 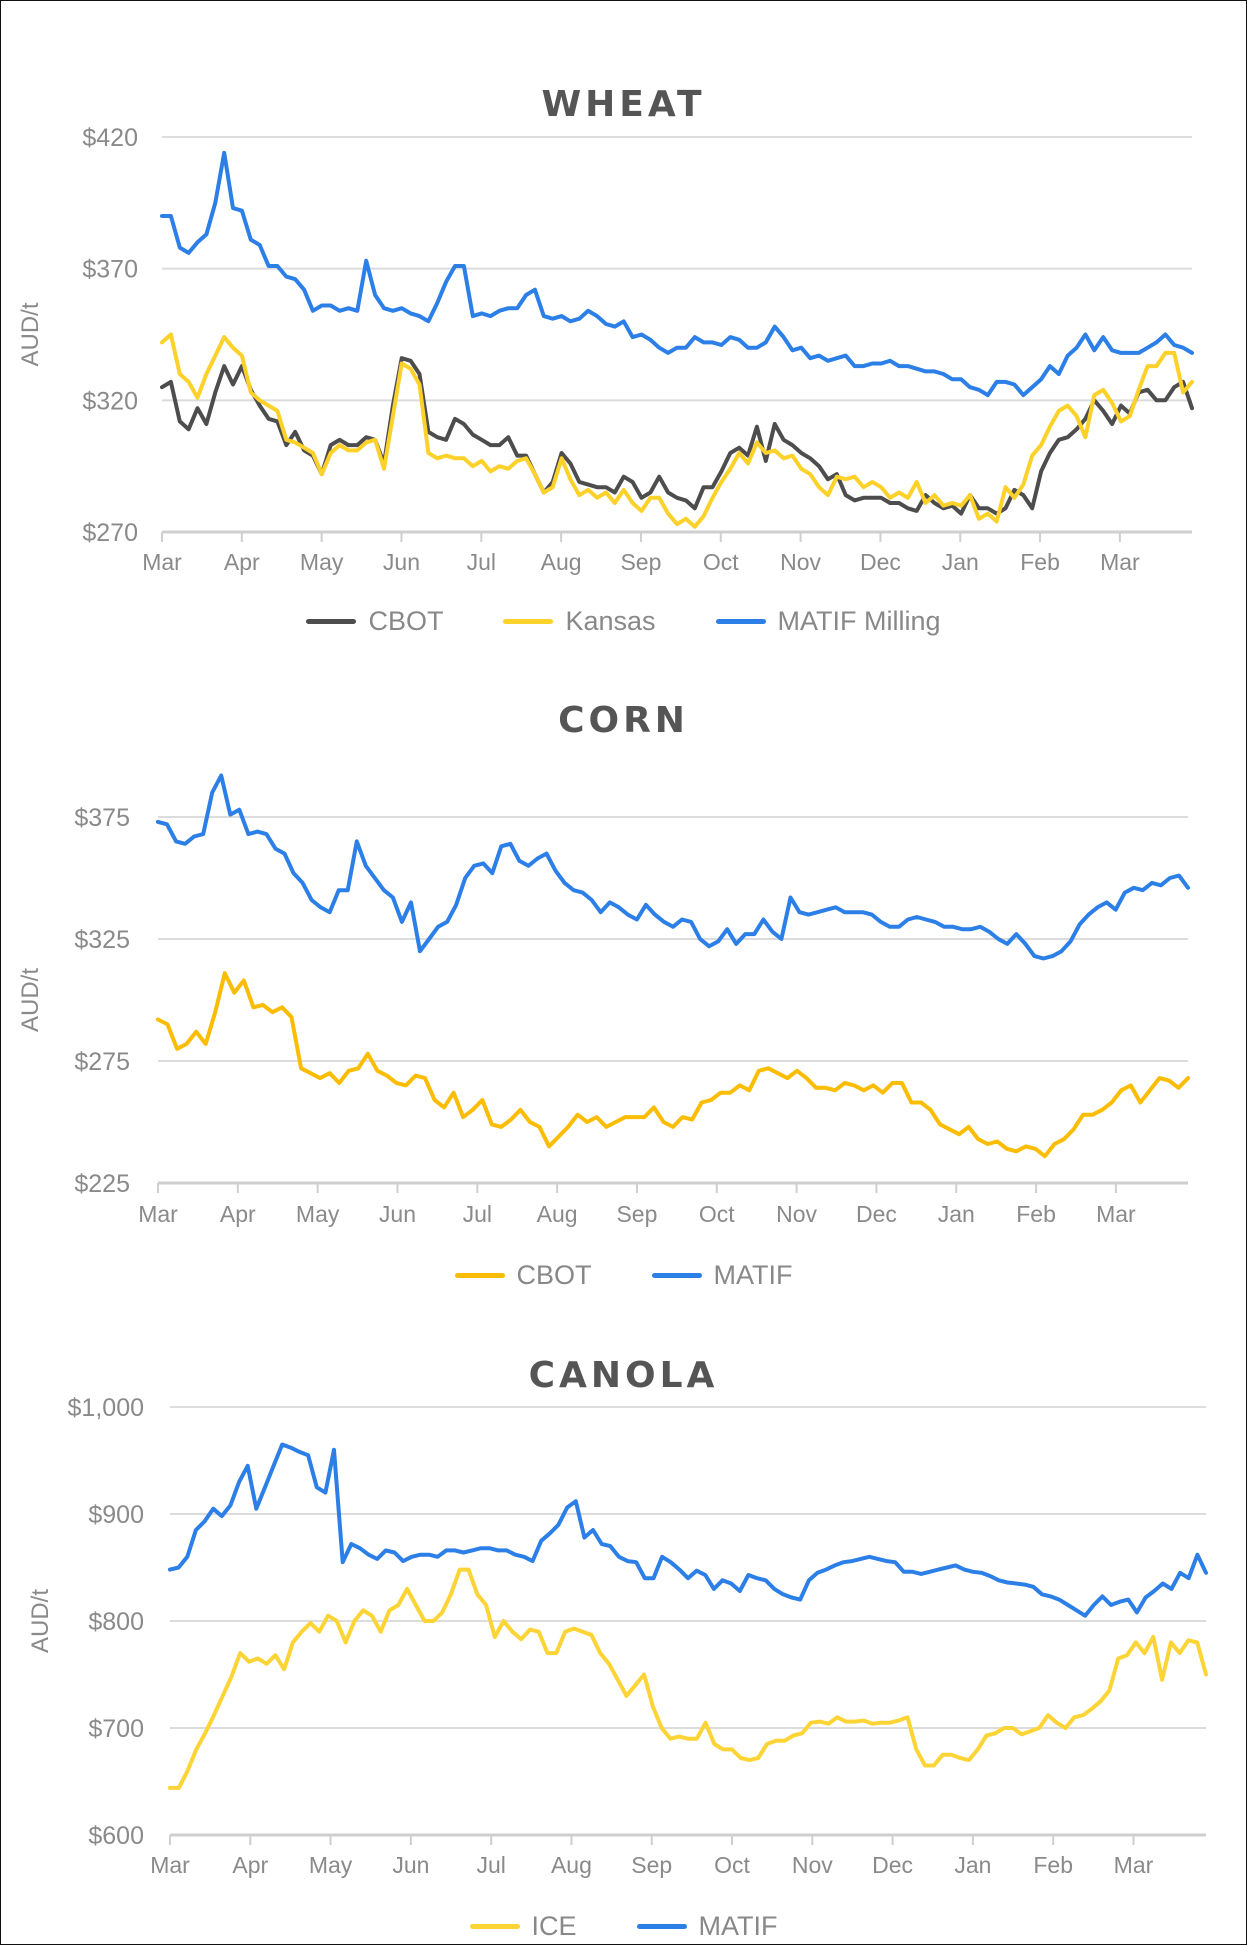 I want to click on y-tick-label: $325, so click(x=102, y=940).